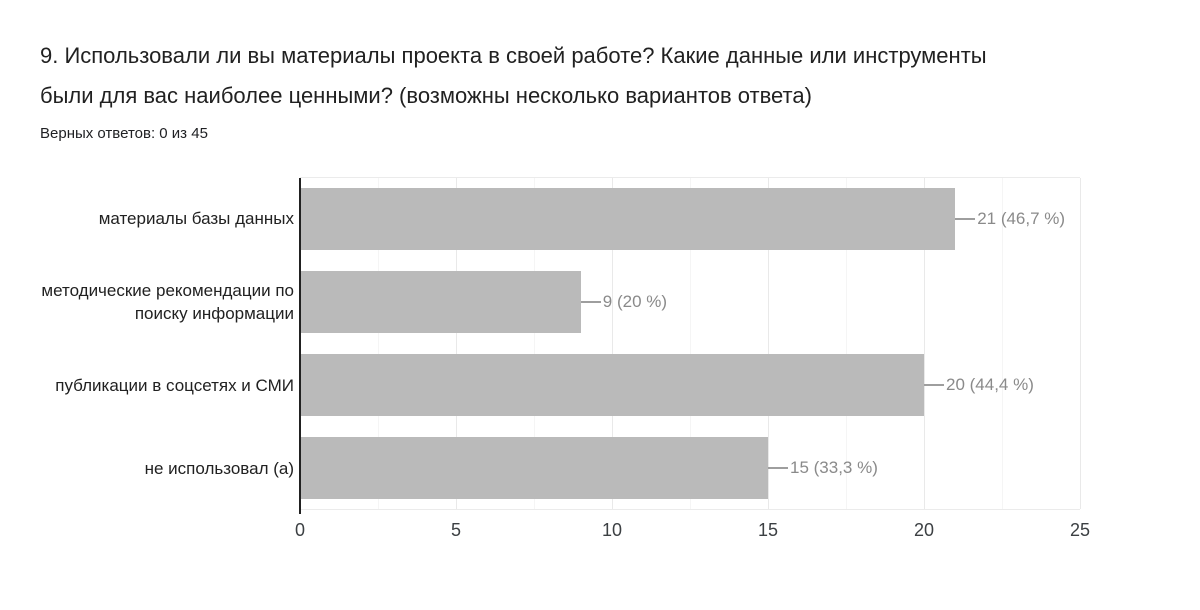  Describe the element at coordinates (300, 346) in the screenshot. I see `y-axis-line` at that location.